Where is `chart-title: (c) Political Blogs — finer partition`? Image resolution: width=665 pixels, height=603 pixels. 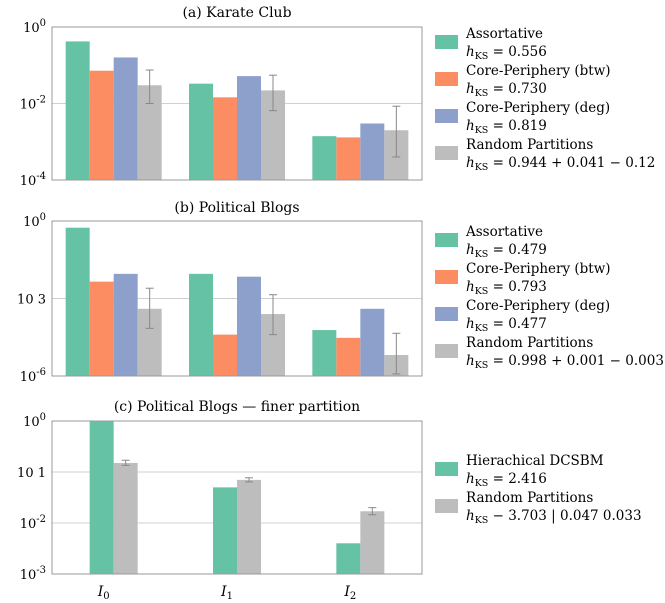 chart-title: (c) Political Blogs — finer partition is located at coordinates (237, 407).